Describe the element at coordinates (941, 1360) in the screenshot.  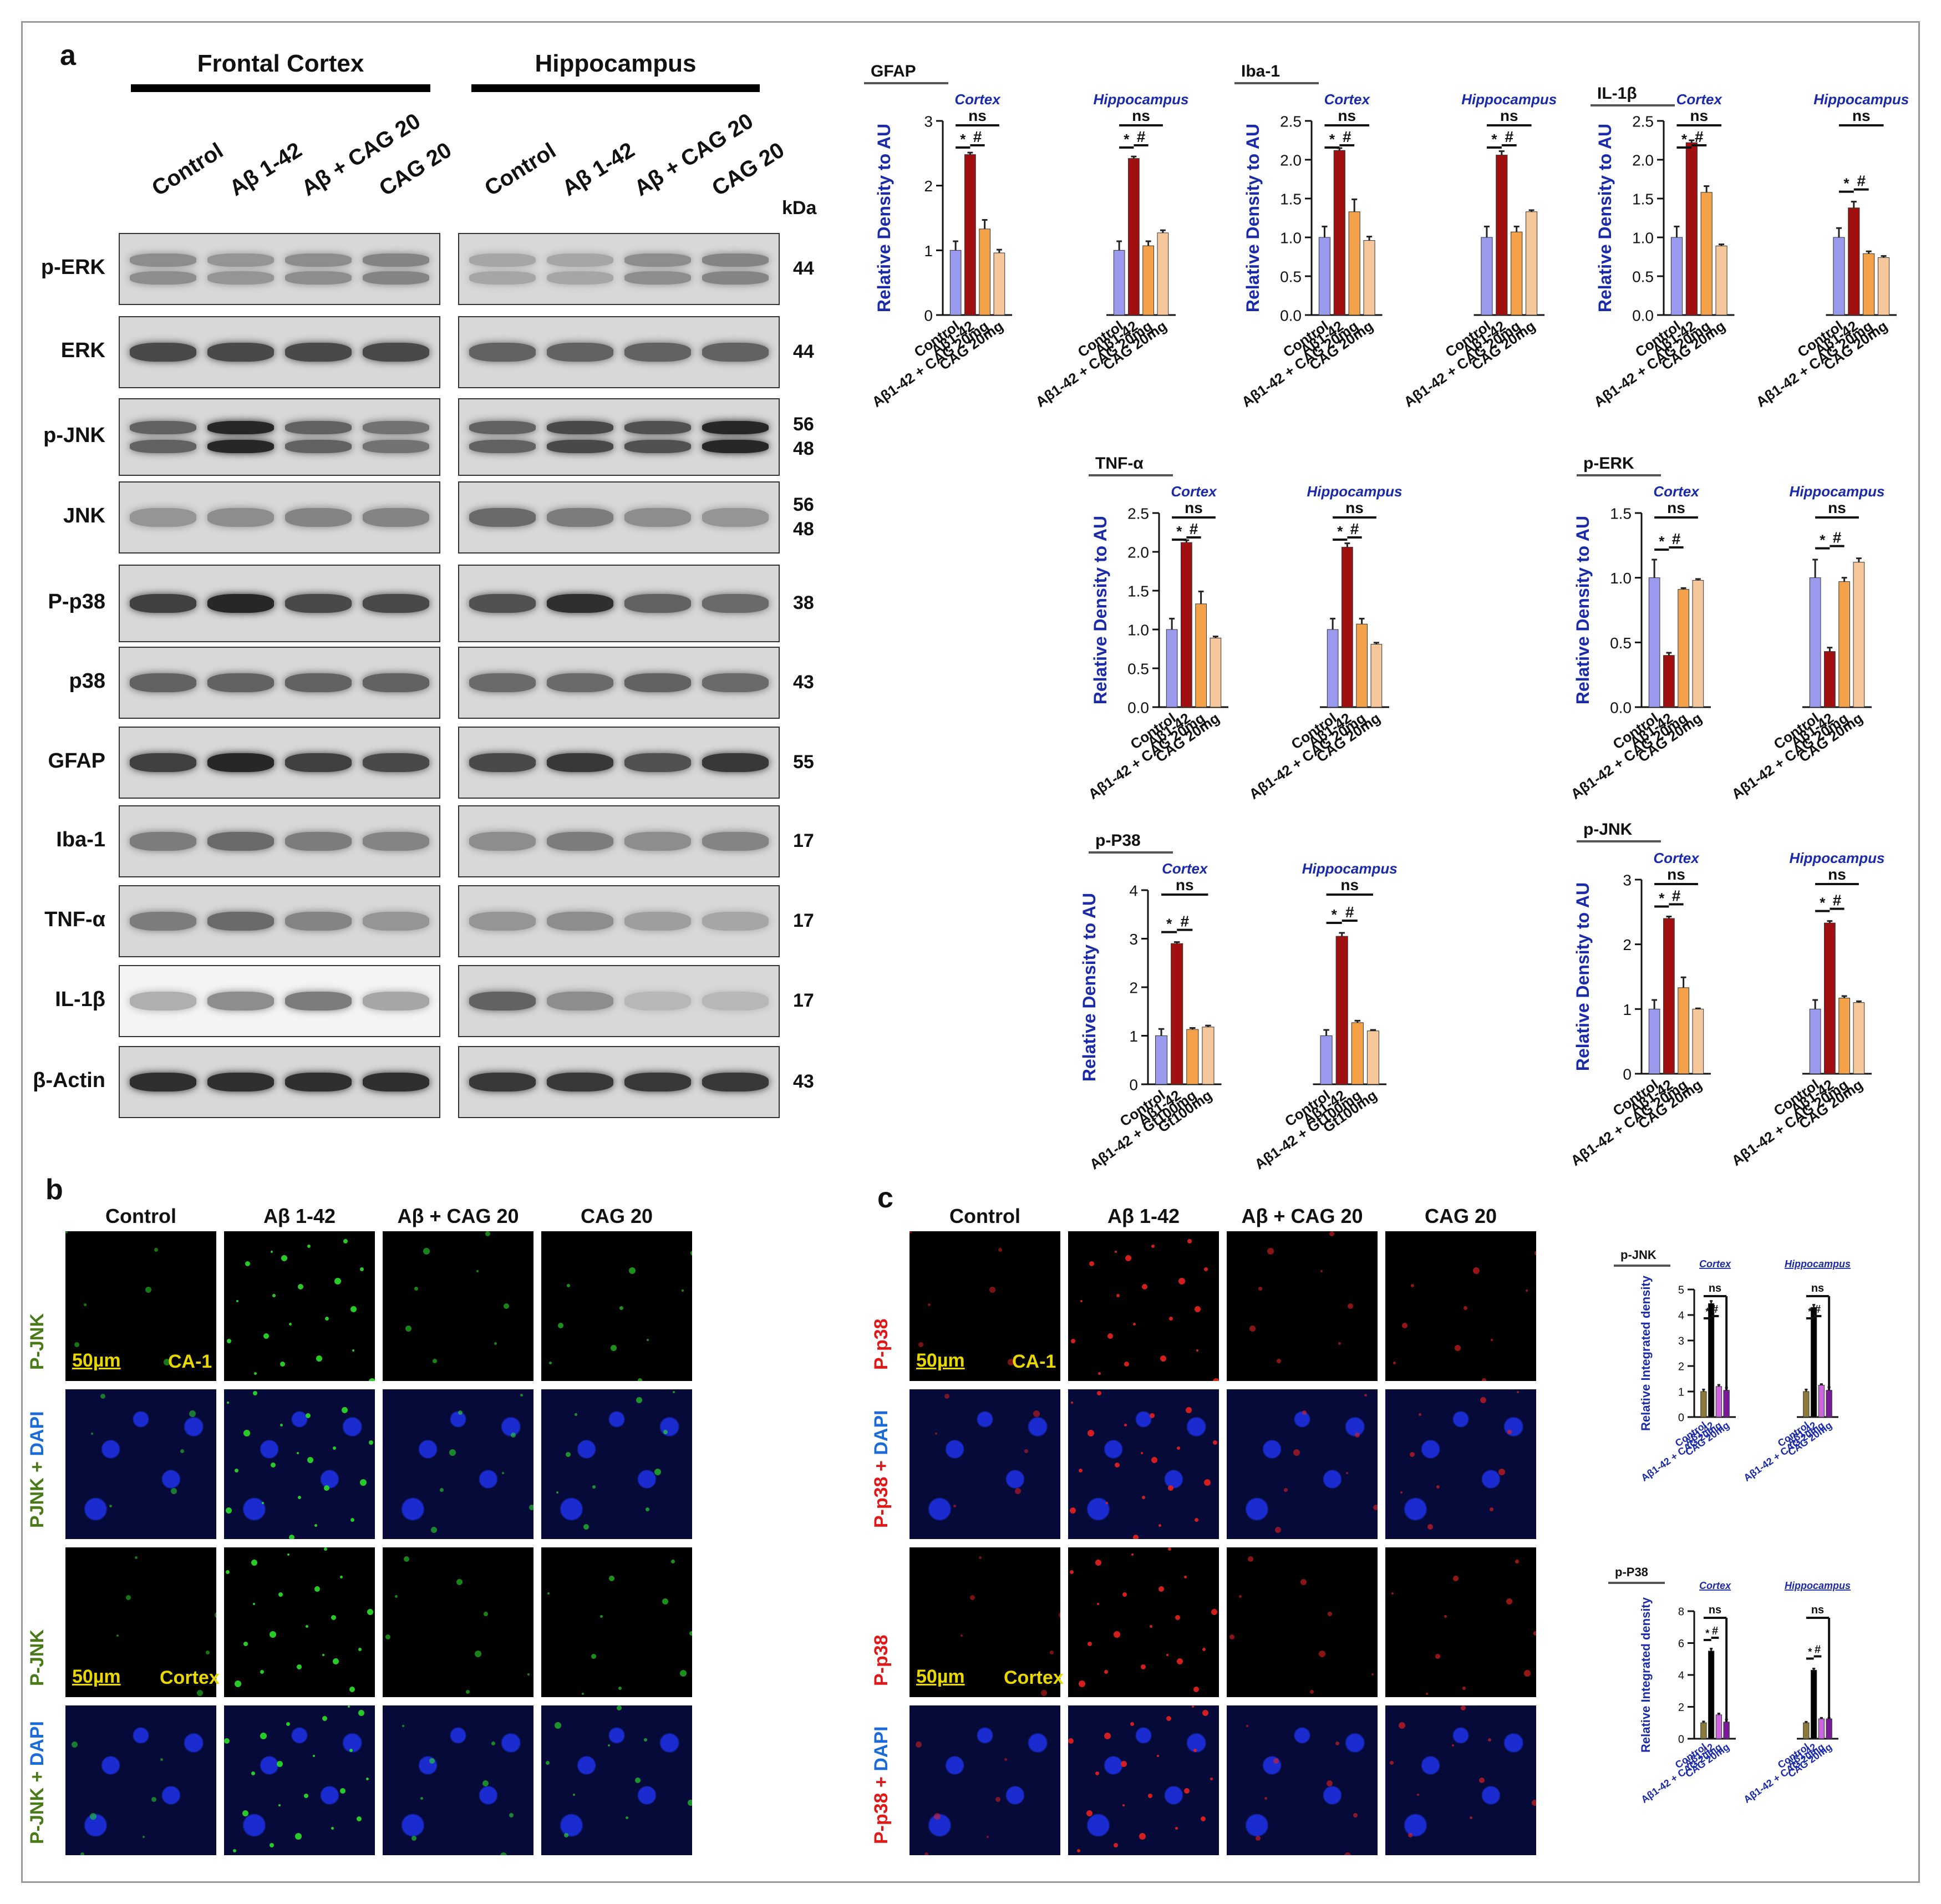
I see `scale-bar-label: 50µm` at that location.